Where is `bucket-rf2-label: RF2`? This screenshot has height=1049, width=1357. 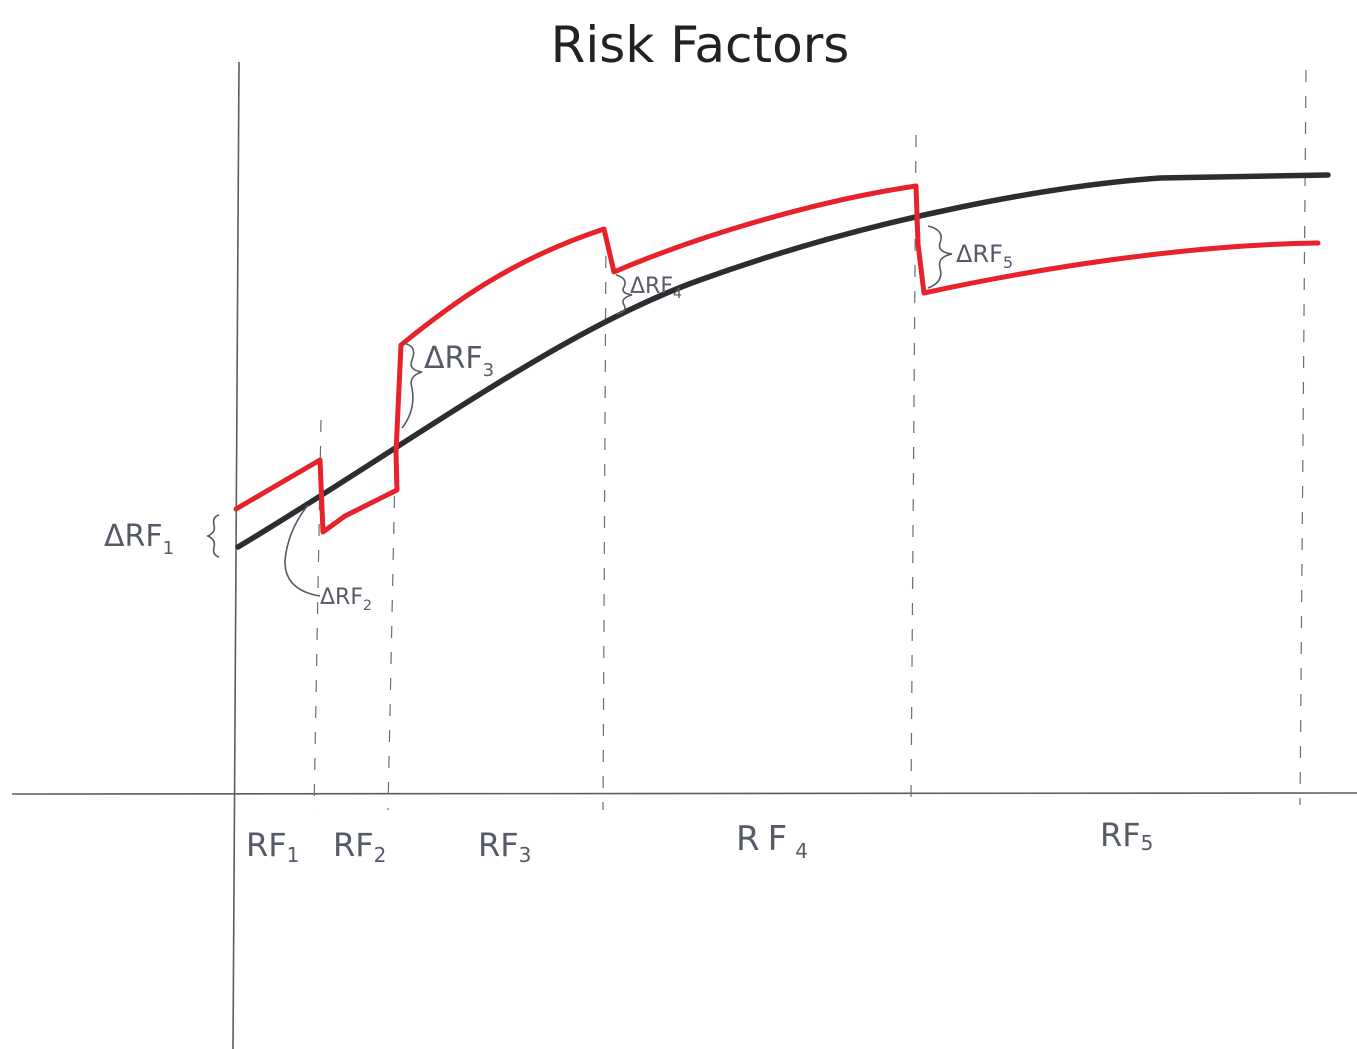 bucket-rf2-label: RF2 is located at coordinates (359, 846).